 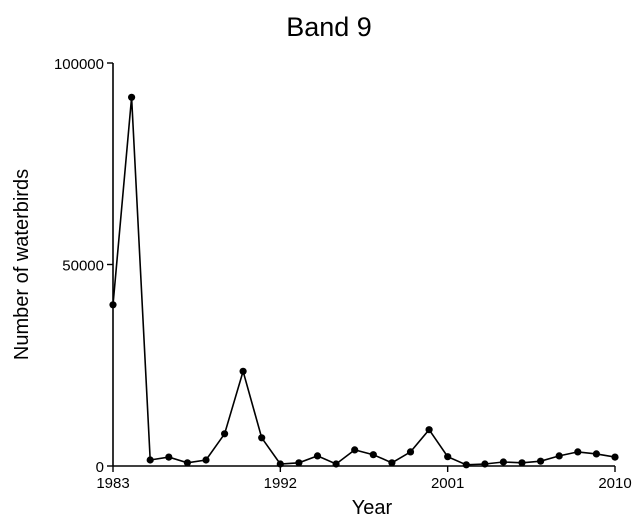 What do you see at coordinates (447, 483) in the screenshot?
I see `x-tick-label: 2001` at bounding box center [447, 483].